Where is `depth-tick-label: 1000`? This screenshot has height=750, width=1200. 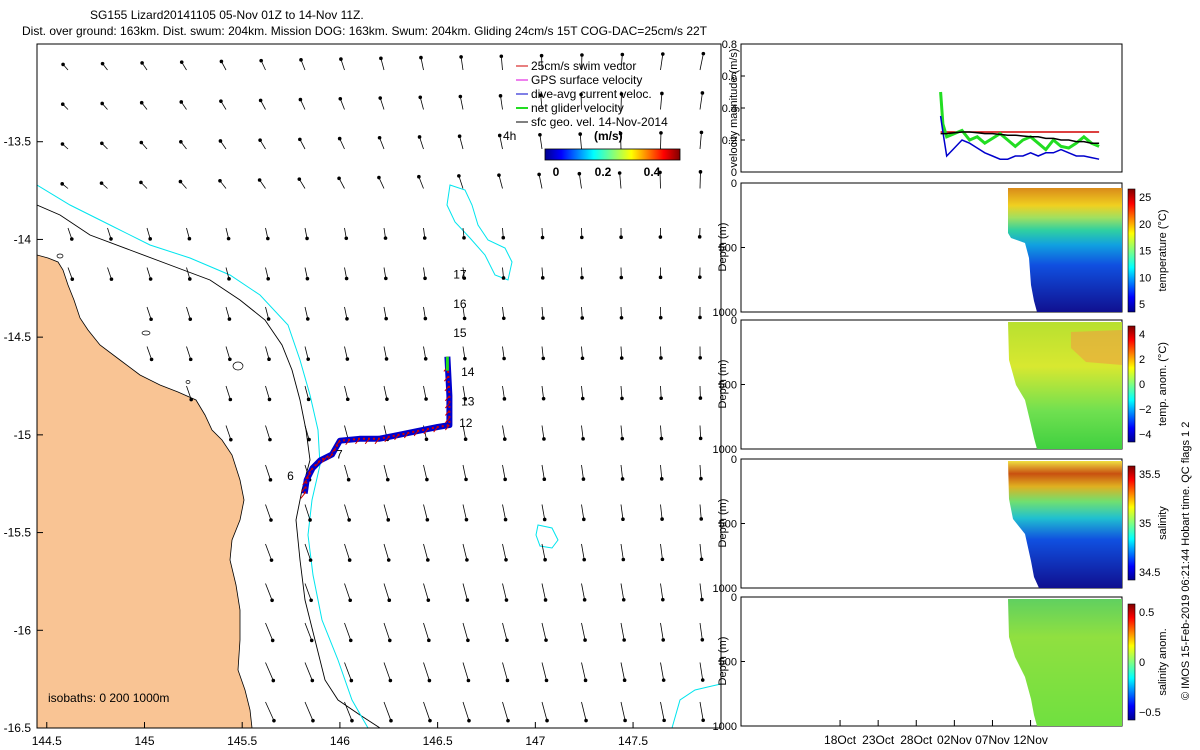
depth-tick-label: 1000 is located at coordinates (725, 589).